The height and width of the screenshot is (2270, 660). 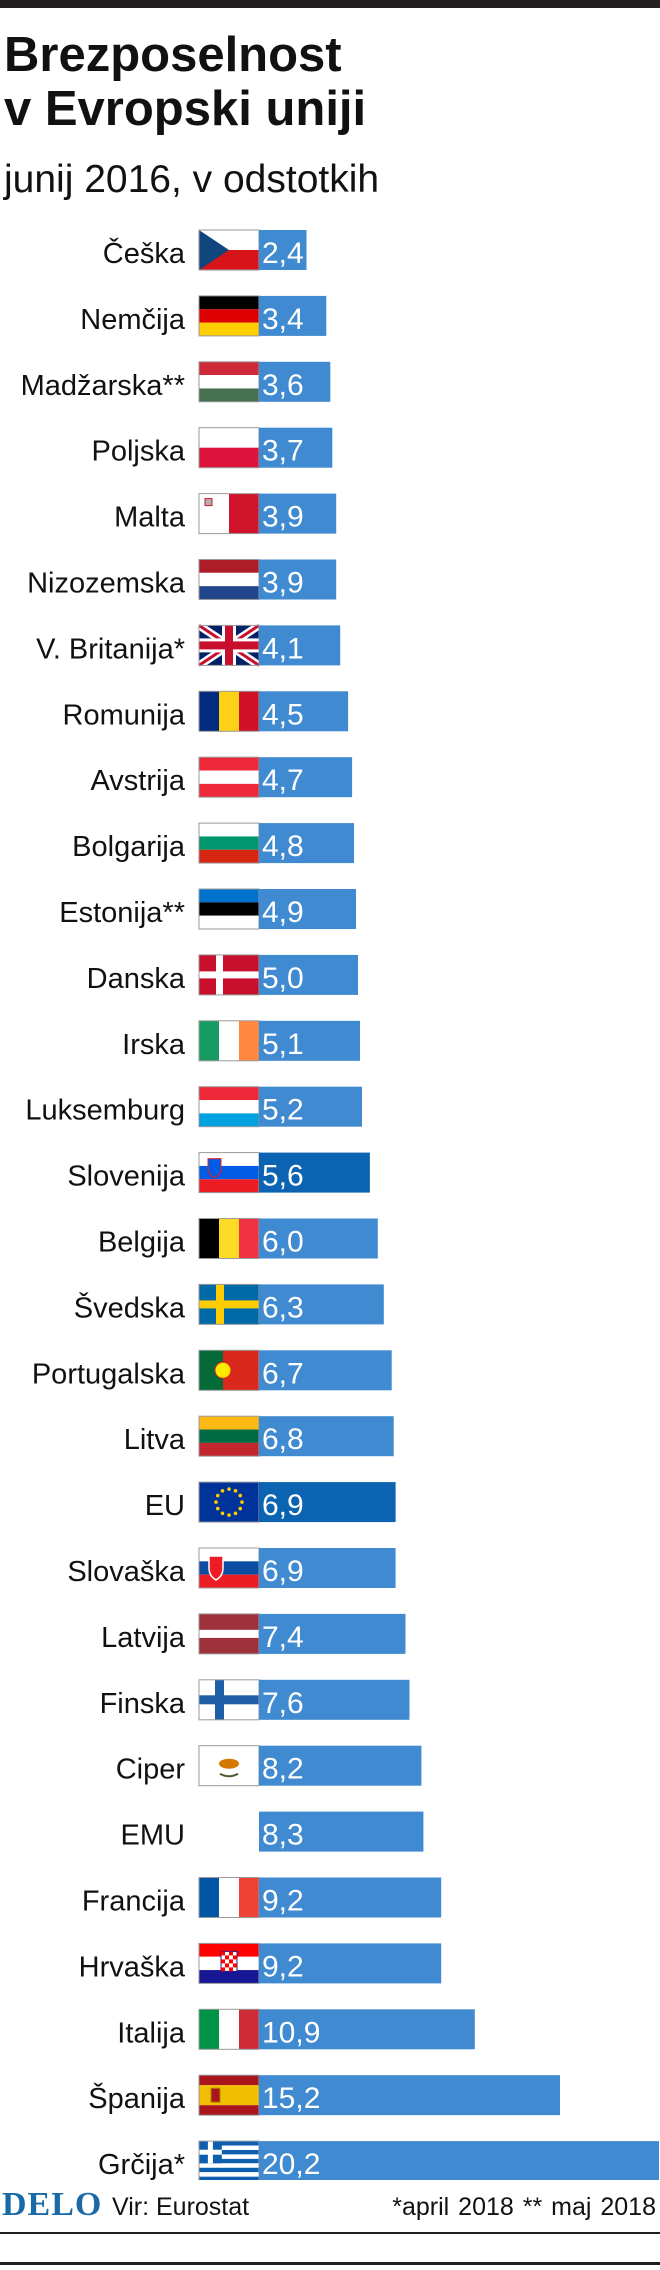 I want to click on bar-row: Luksemburg 5,2, so click(x=193, y=1107).